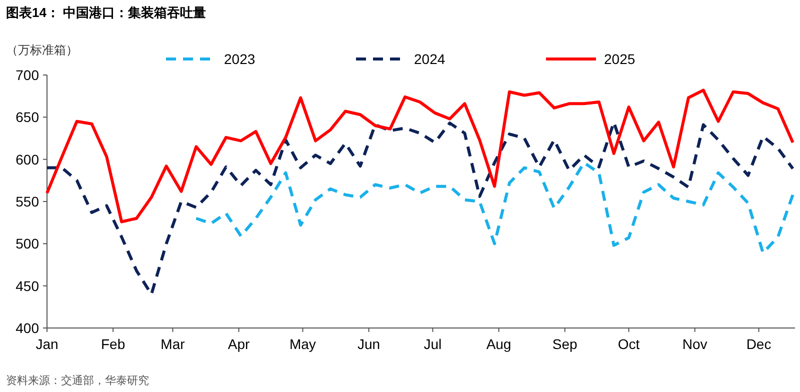 Image resolution: width=800 pixels, height=392 pixels. Describe the element at coordinates (28, 244) in the screenshot. I see `y-tick-label: 500` at that location.